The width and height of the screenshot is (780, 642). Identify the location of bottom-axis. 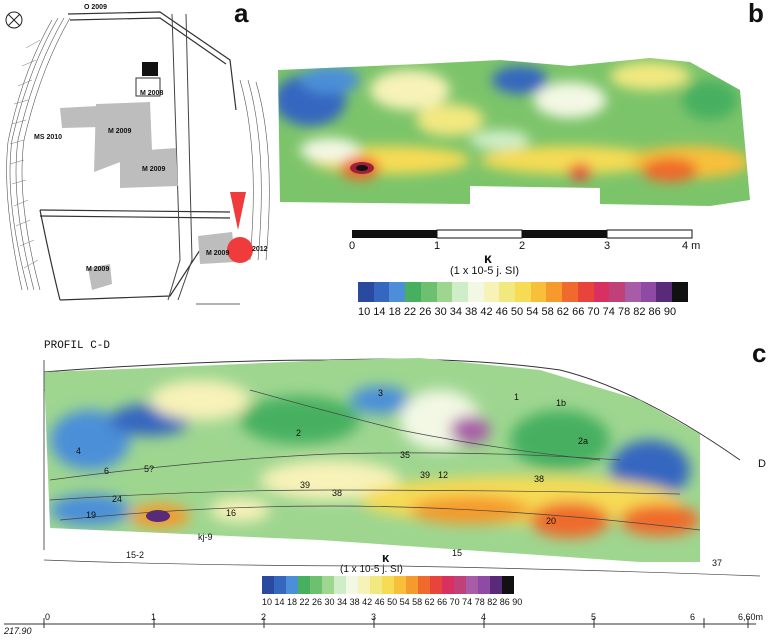
(380, 623).